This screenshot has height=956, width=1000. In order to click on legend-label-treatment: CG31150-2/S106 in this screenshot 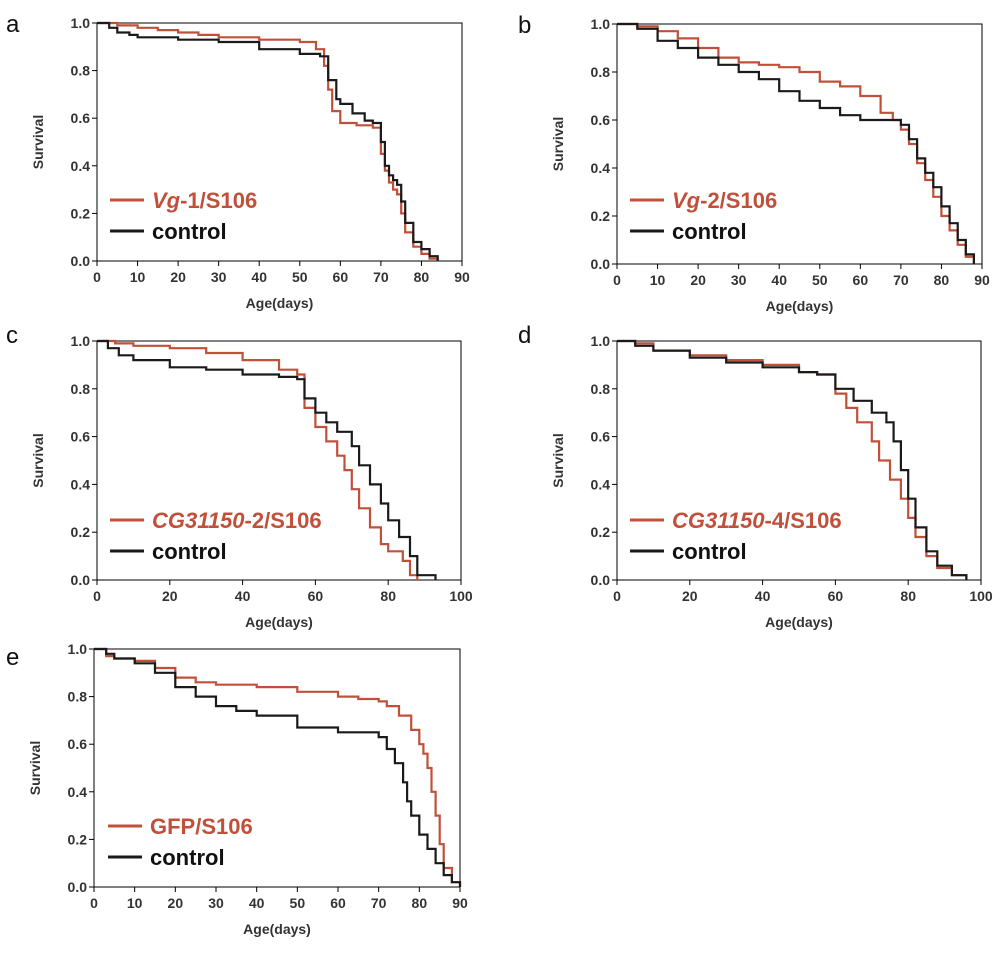, I will do `click(237, 520)`.